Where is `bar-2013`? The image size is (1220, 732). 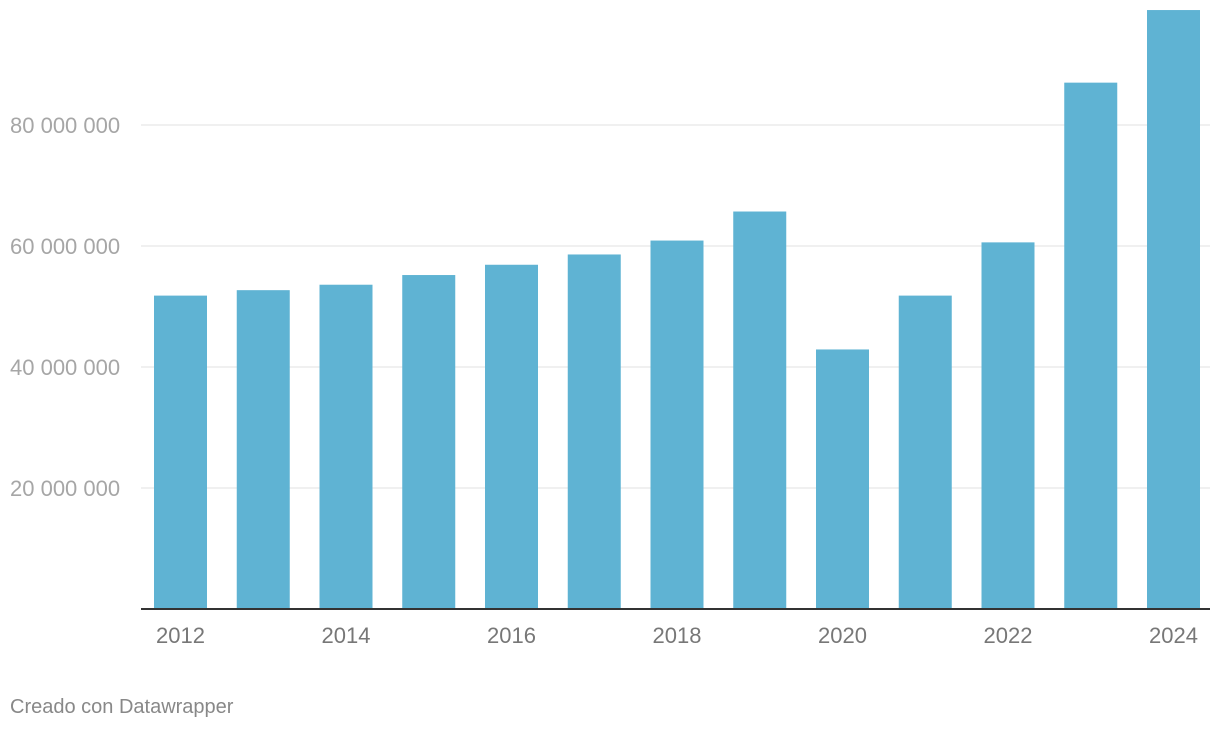
bar-2013 is located at coordinates (263, 449).